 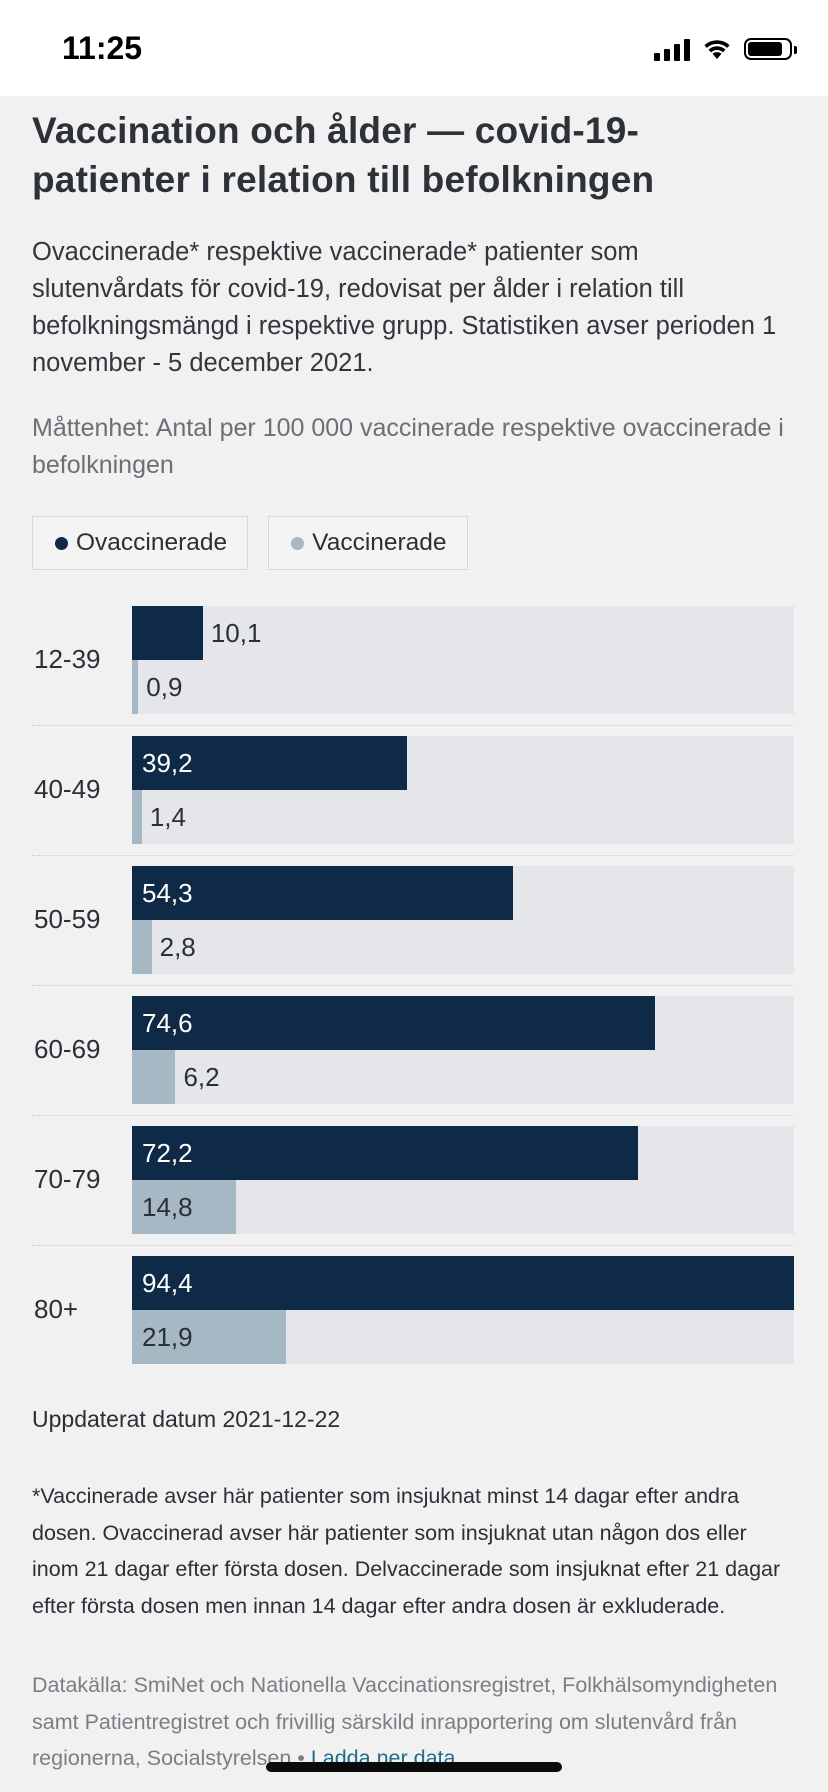 I want to click on legend-toggle-ovaccinerade: Ovaccinerade, so click(x=140, y=543).